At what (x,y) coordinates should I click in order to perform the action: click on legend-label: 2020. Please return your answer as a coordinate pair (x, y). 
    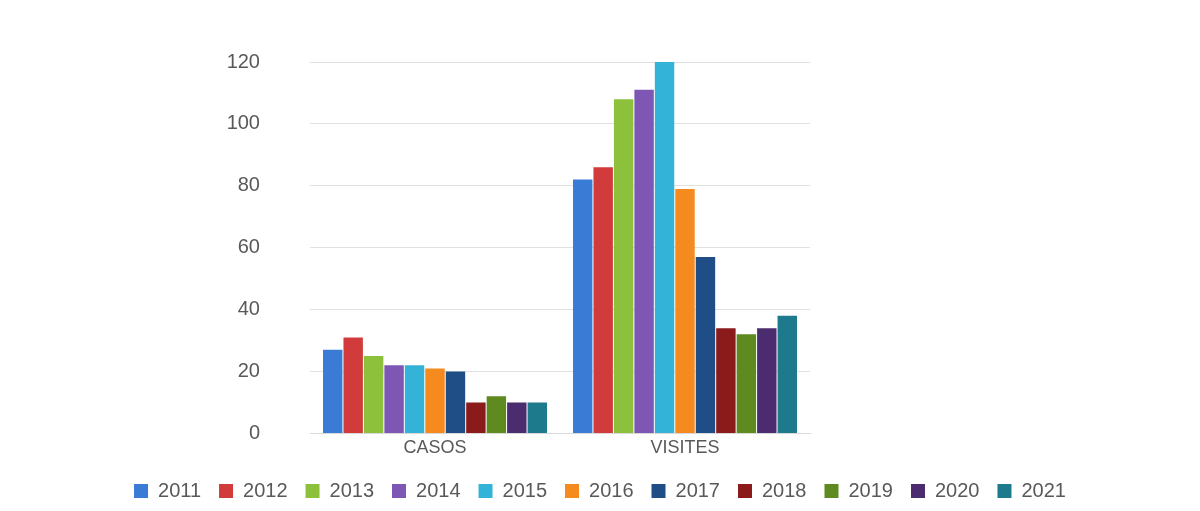
    Looking at the image, I should click on (957, 489).